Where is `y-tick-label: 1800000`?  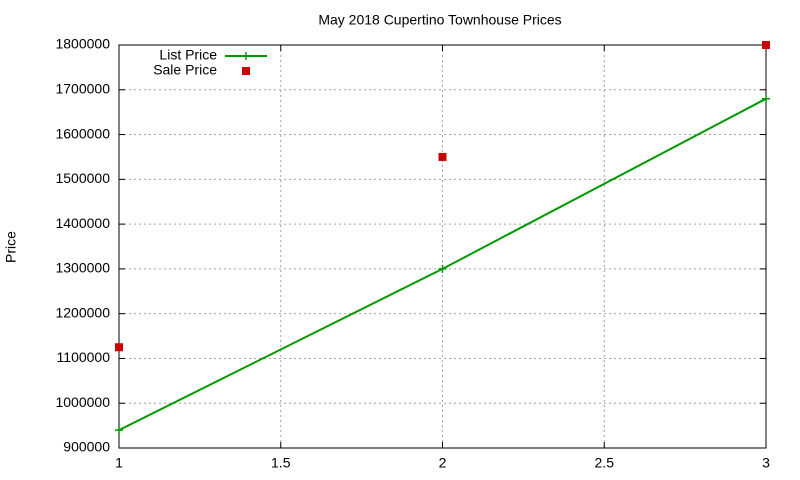 y-tick-label: 1800000 is located at coordinates (82, 44).